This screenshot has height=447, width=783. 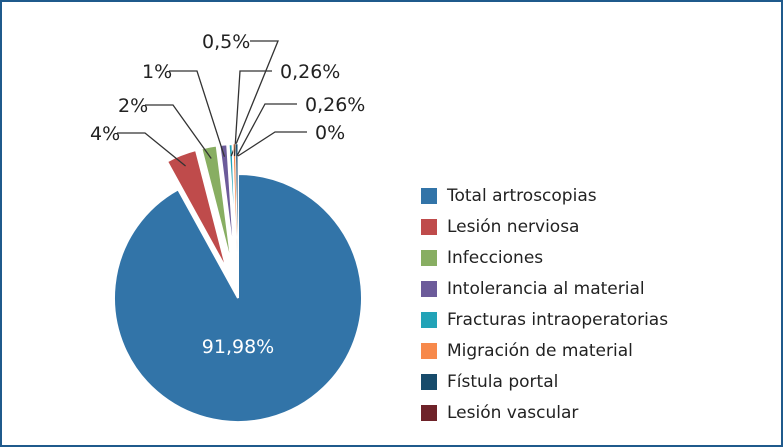 What do you see at coordinates (133, 106) in the screenshot?
I see `data-label: 2%` at bounding box center [133, 106].